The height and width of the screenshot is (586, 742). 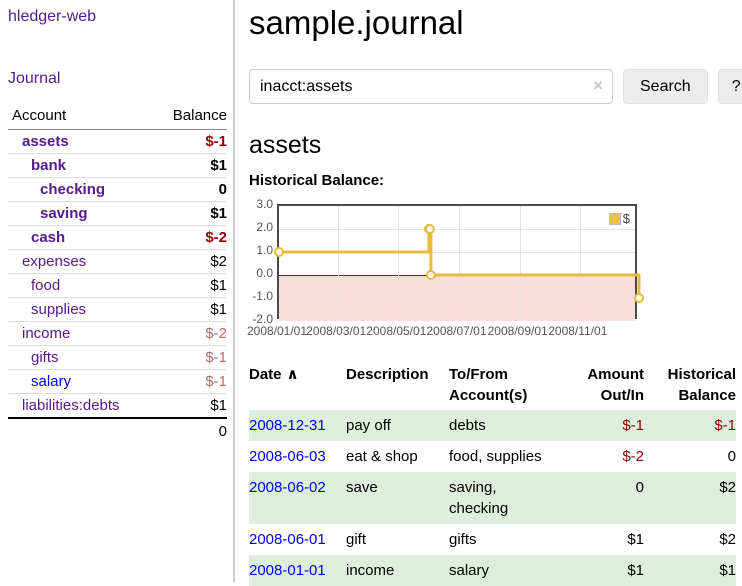 What do you see at coordinates (665, 87) in the screenshot?
I see `search-button: Search` at bounding box center [665, 87].